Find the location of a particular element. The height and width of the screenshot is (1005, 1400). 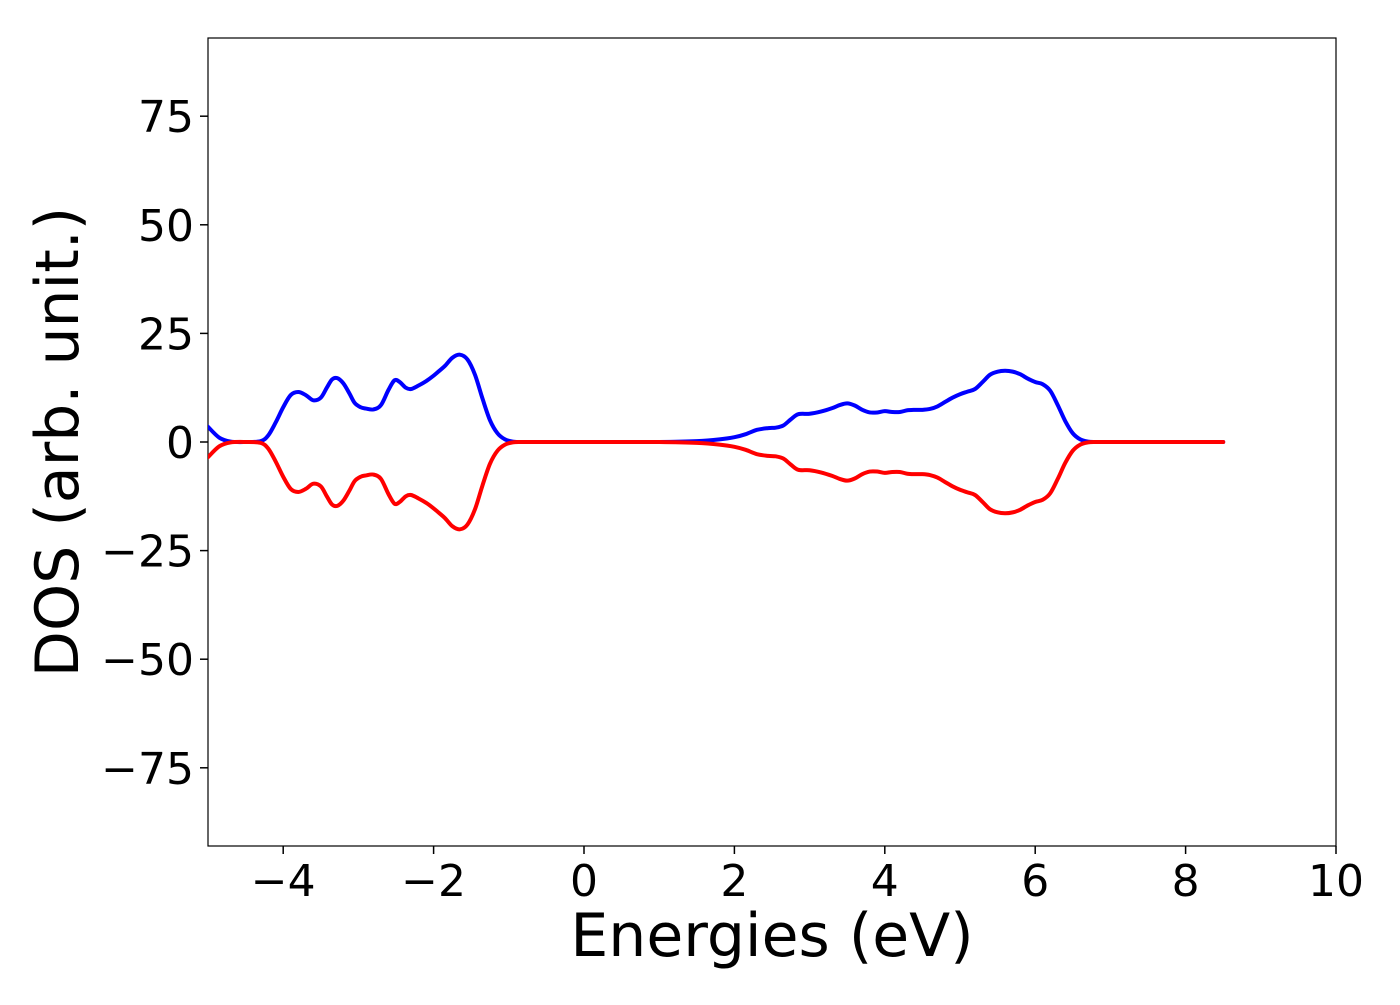

x-tick-label: −2 is located at coordinates (433, 881).